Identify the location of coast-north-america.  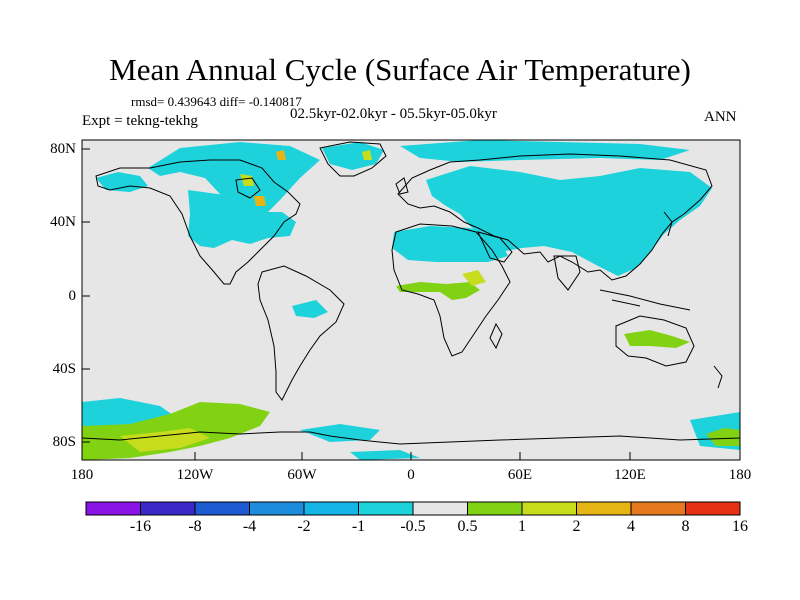
(198, 222).